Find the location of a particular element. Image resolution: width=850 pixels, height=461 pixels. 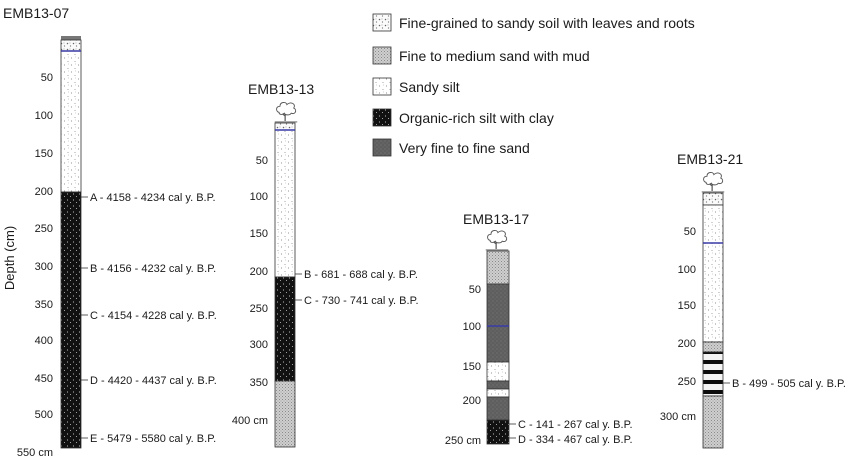

sample-label: A - 4158 - 4234 cal y. B.P. is located at coordinates (153, 198).